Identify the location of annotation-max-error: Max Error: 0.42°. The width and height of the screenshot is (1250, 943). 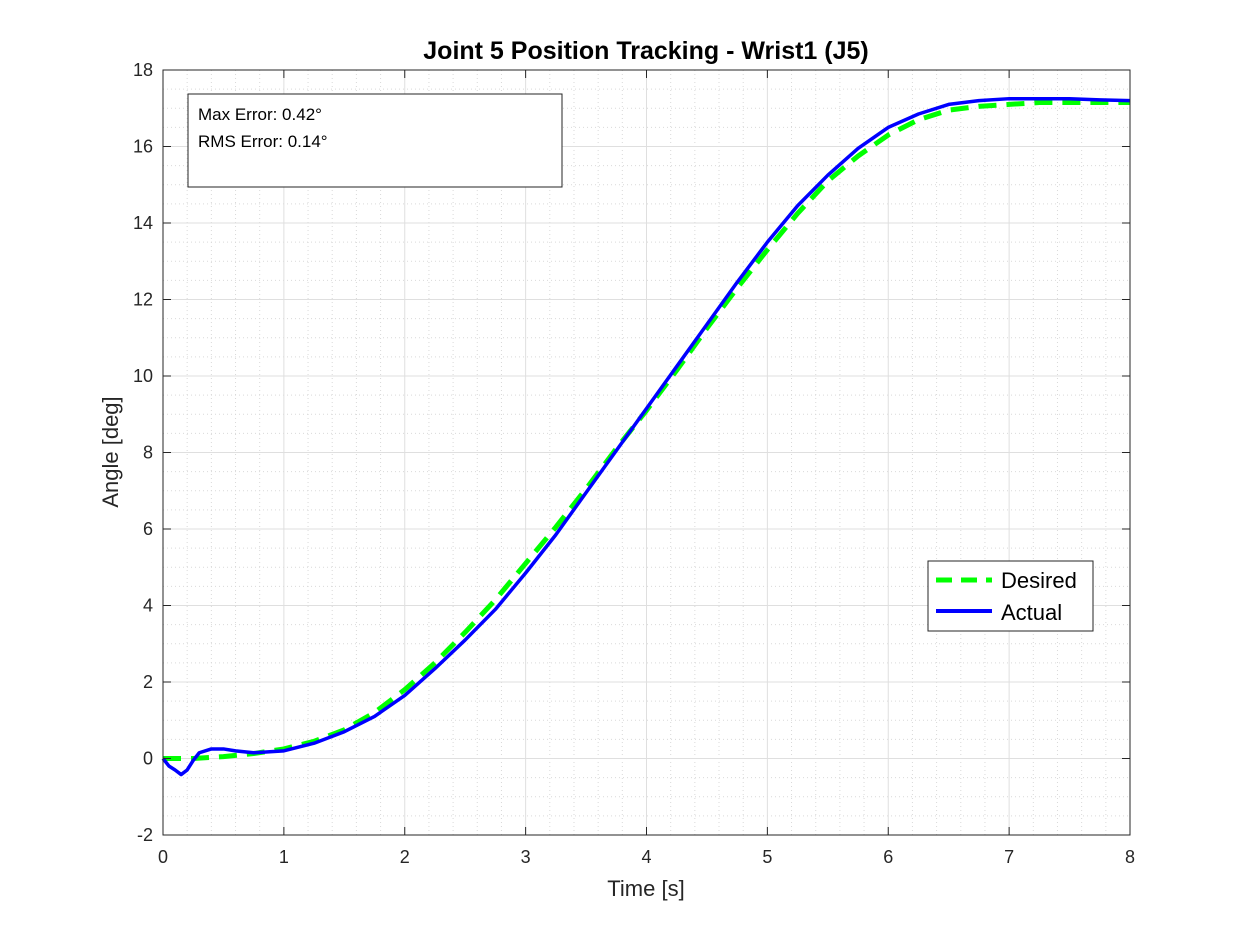
(260, 114).